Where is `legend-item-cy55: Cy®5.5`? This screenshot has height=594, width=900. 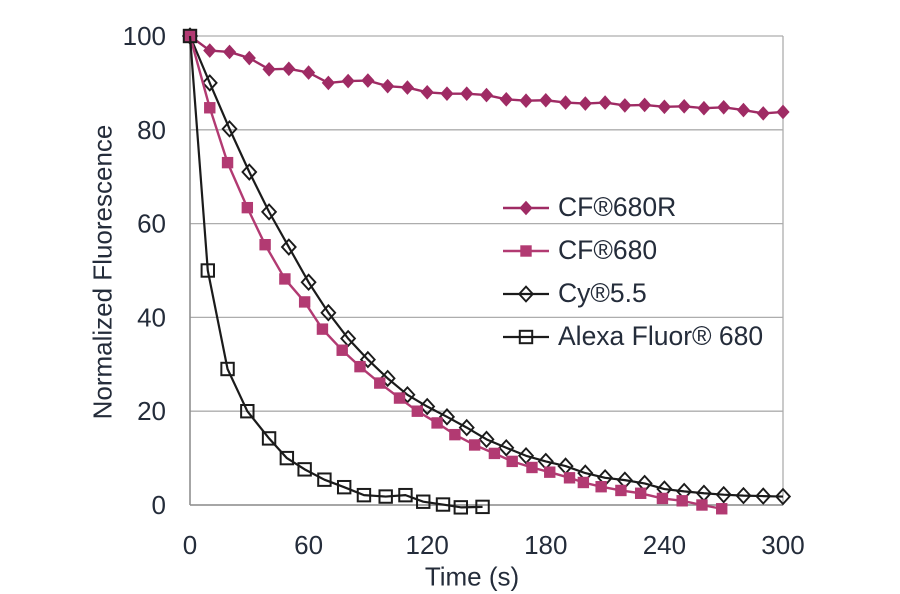 legend-item-cy55: Cy®5.5 is located at coordinates (632, 293).